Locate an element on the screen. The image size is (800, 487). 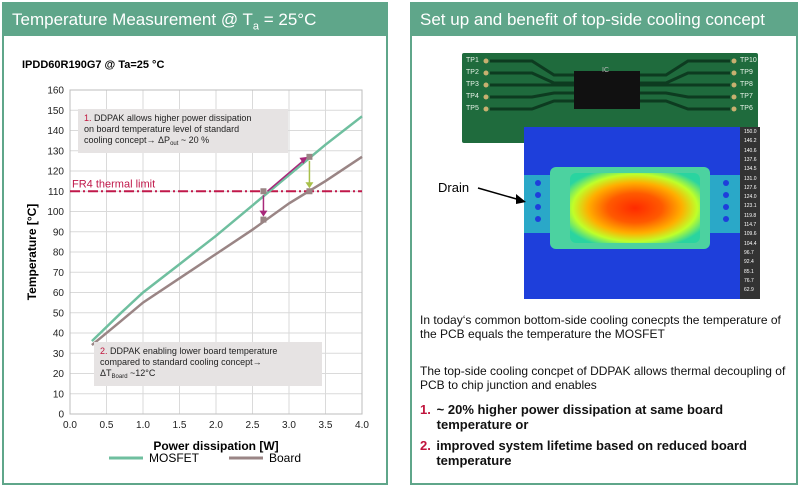
drain-arrow is located at coordinates (501, 195).